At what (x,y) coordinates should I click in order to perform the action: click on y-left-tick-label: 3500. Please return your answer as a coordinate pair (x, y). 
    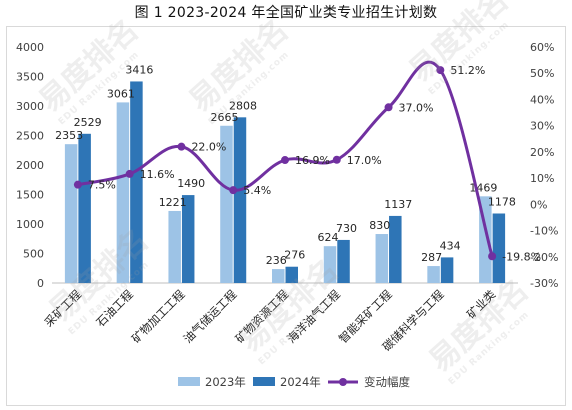
    Looking at the image, I should click on (30, 77).